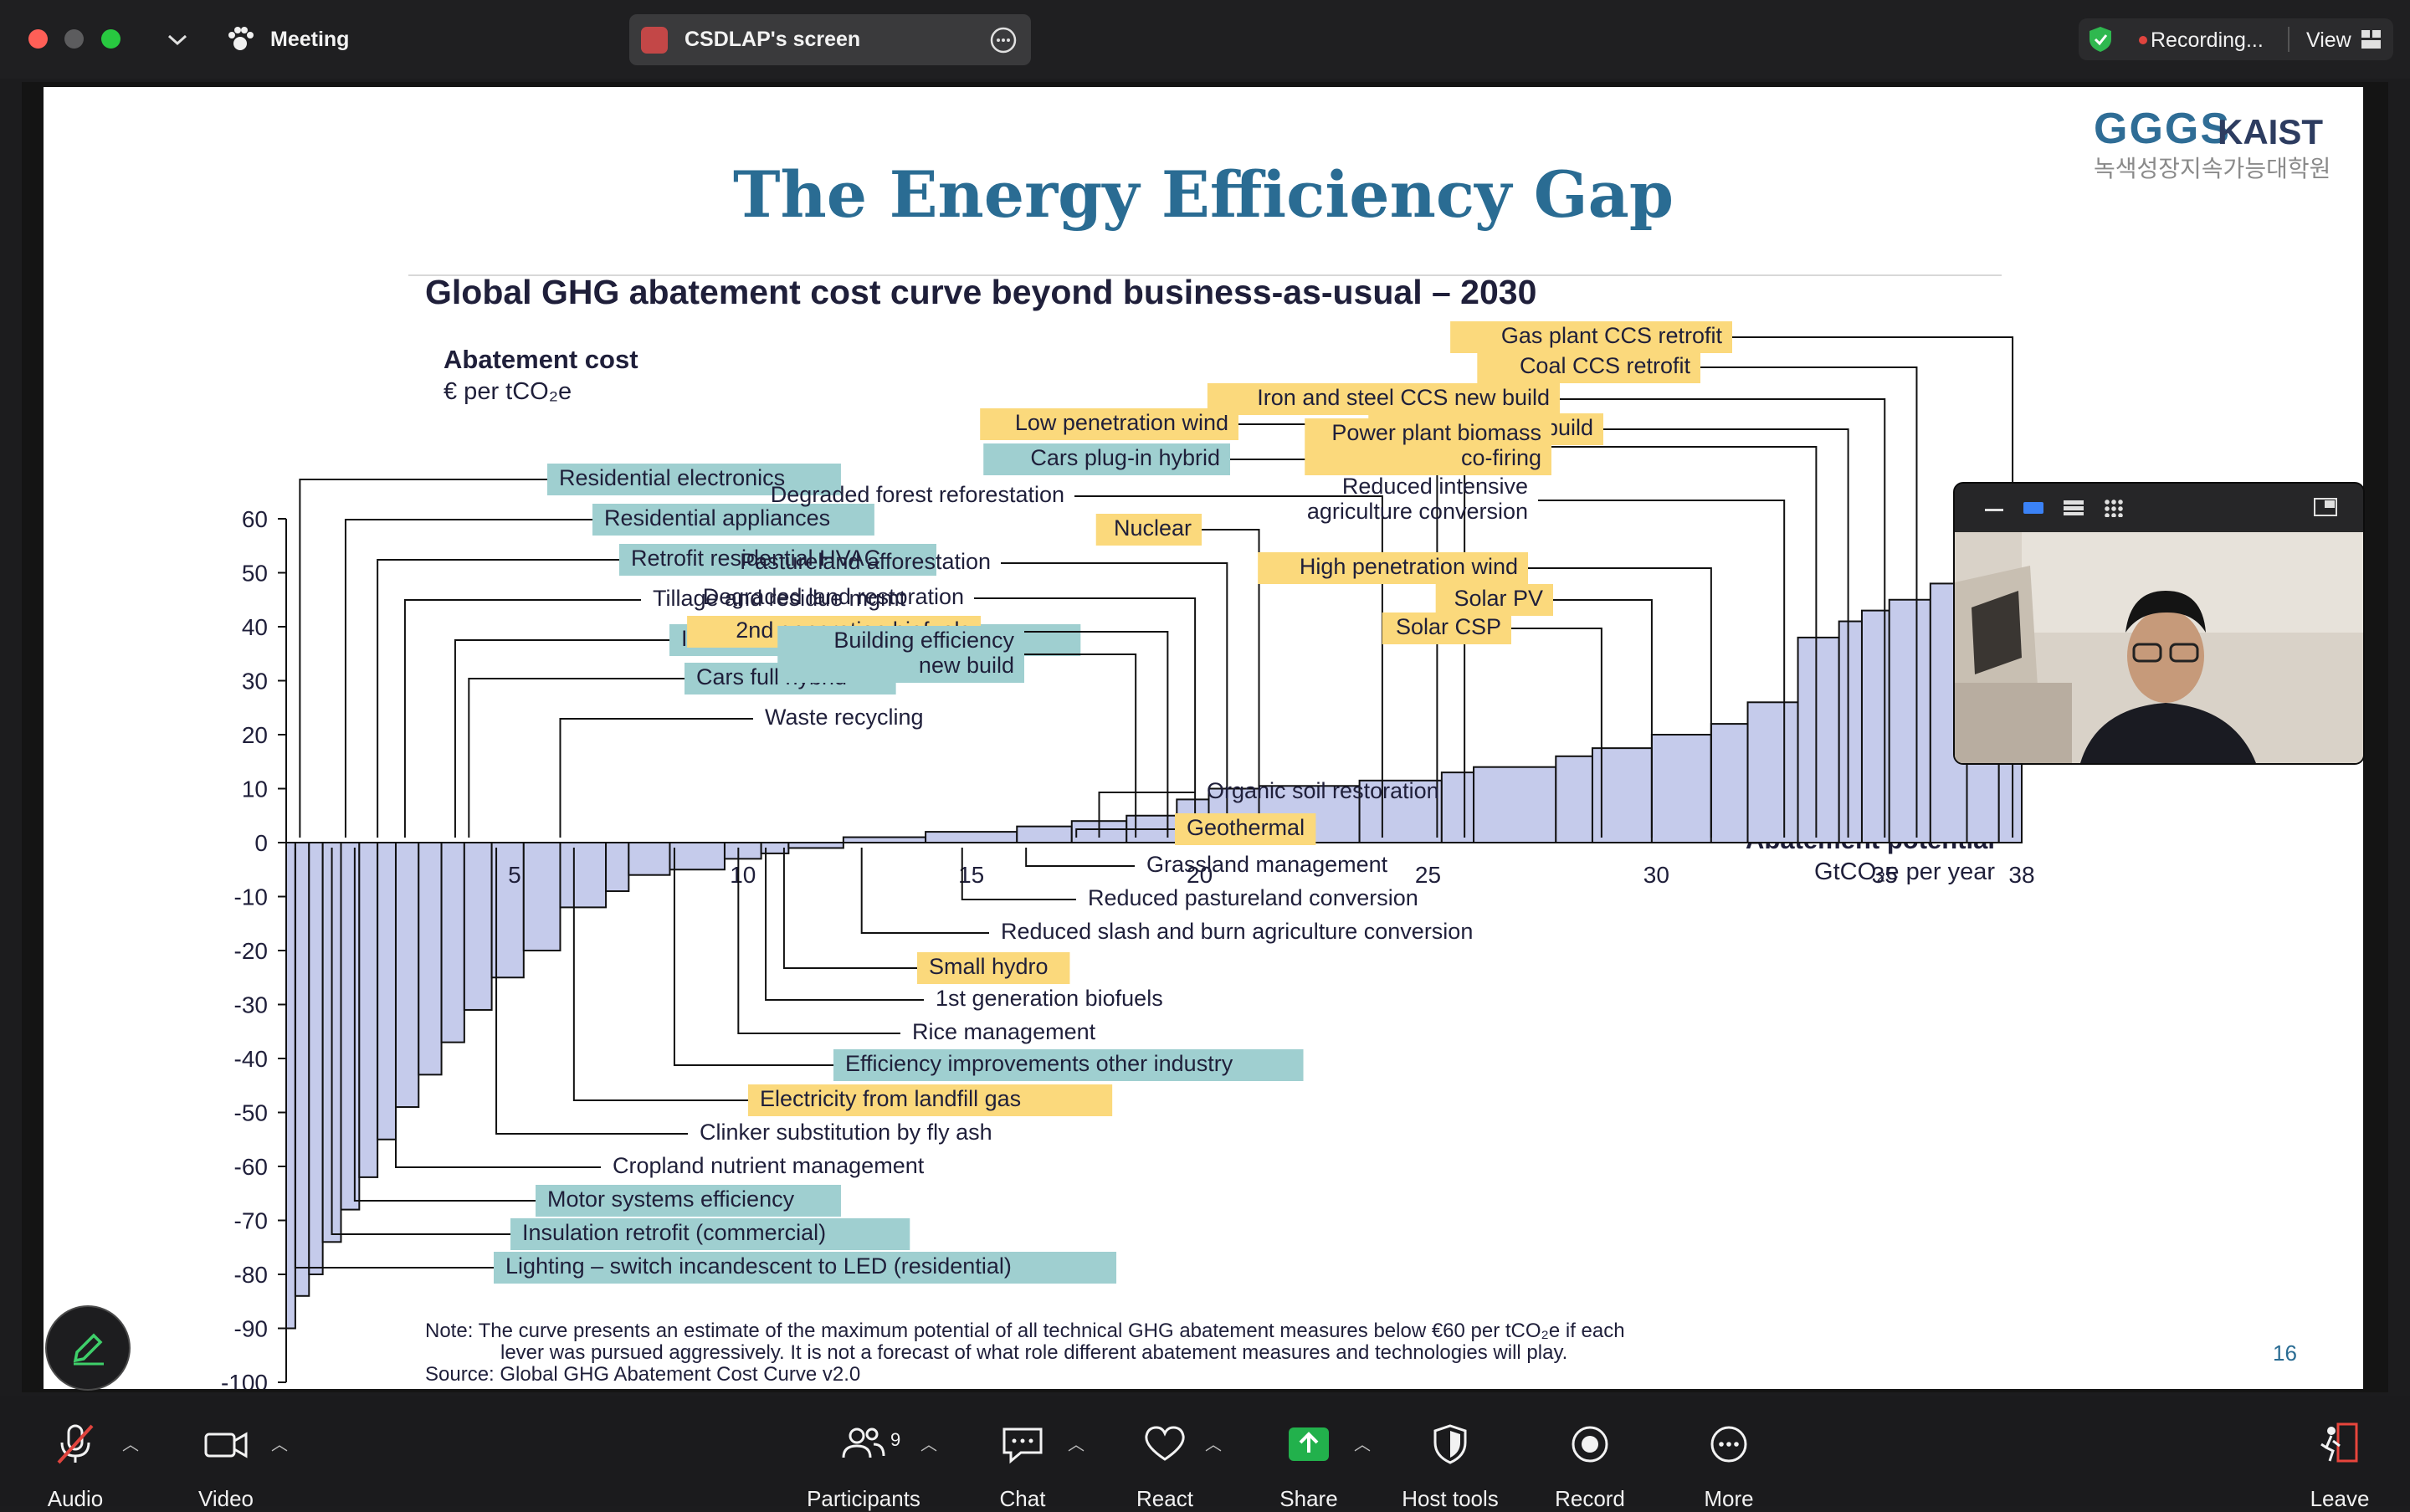 The height and width of the screenshot is (1512, 2410). What do you see at coordinates (1448, 626) in the screenshot?
I see `bar-callout-label: Solar CSP` at bounding box center [1448, 626].